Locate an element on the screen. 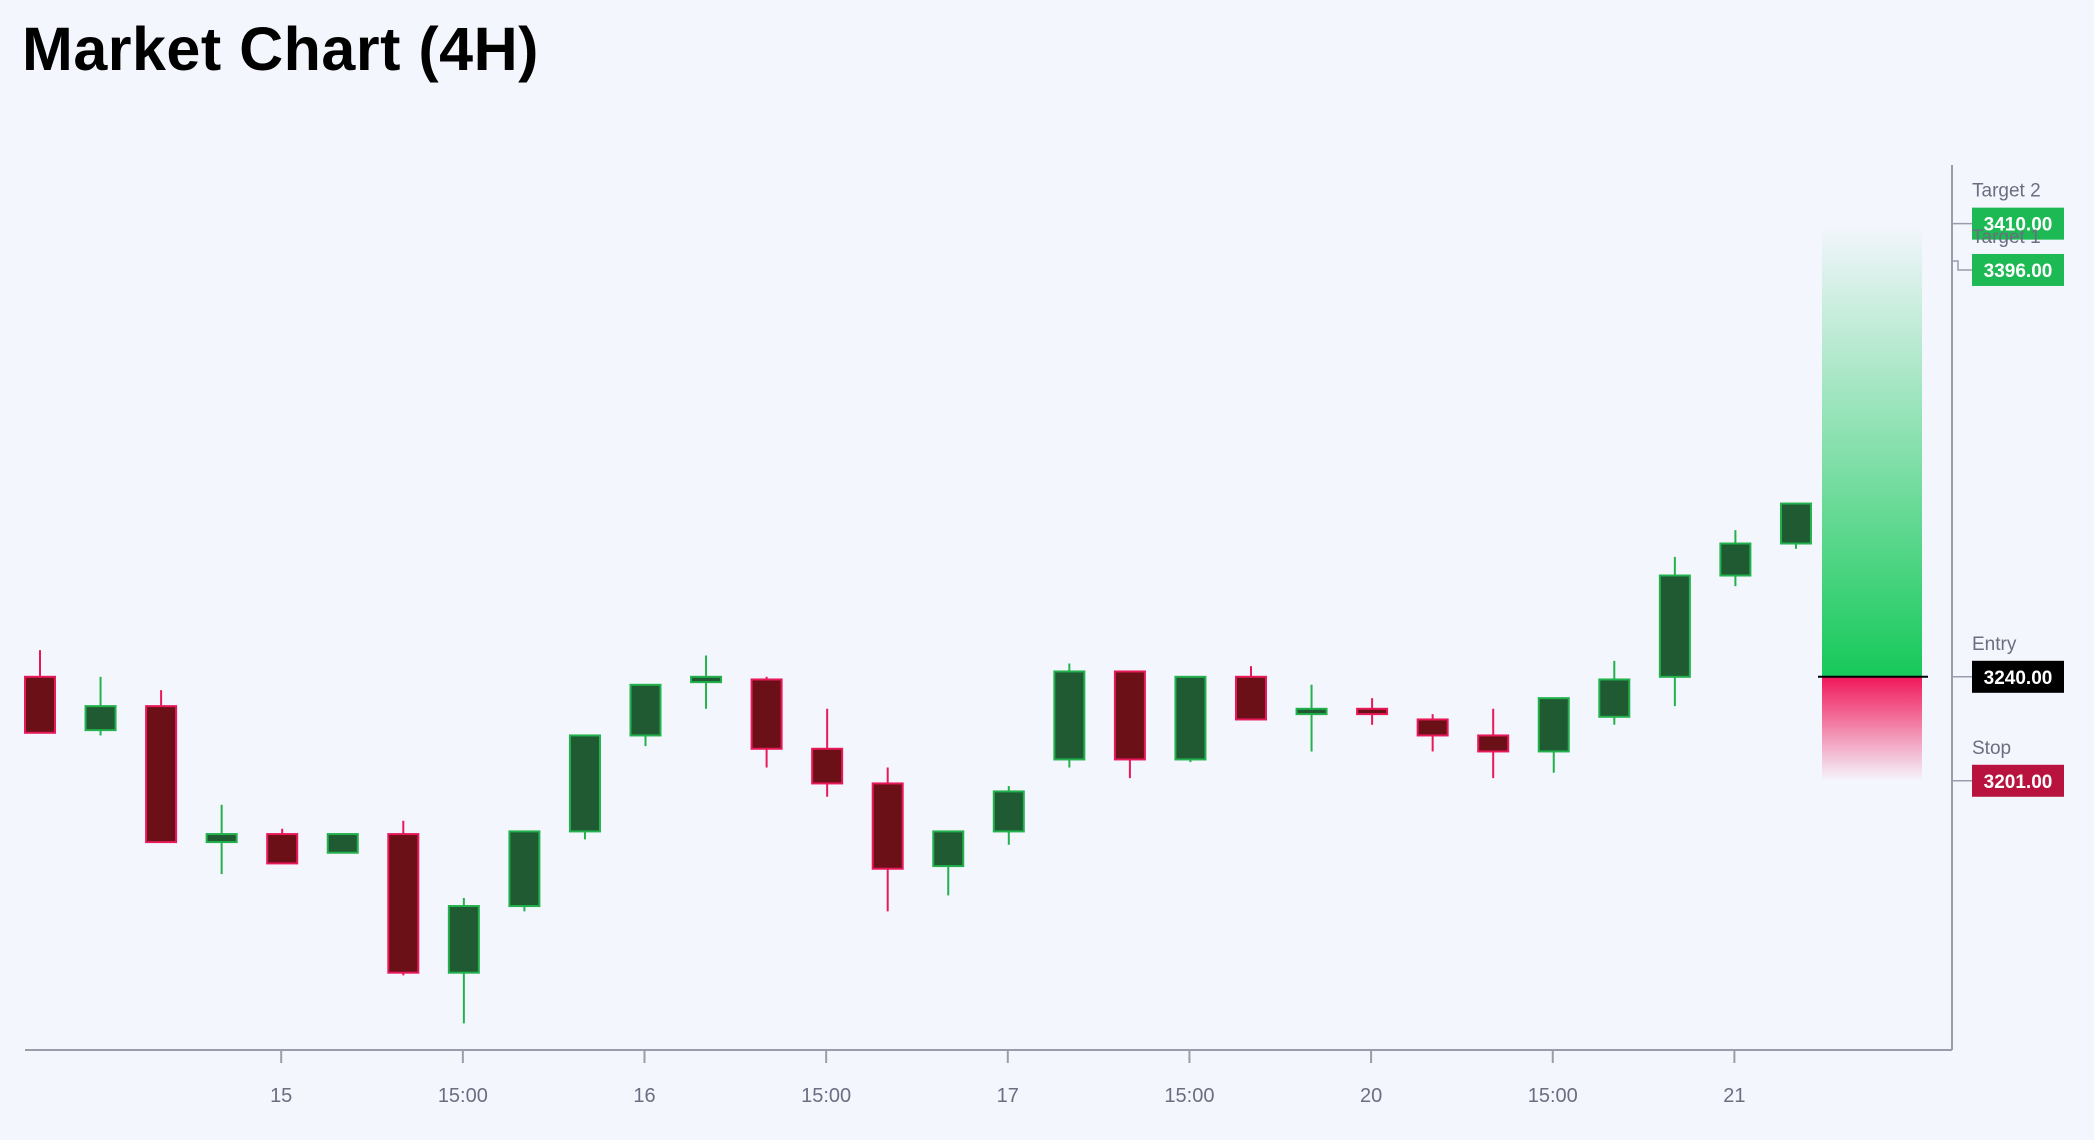 This screenshot has width=2094, height=1140. x-tick-label: 16 is located at coordinates (644, 1096).